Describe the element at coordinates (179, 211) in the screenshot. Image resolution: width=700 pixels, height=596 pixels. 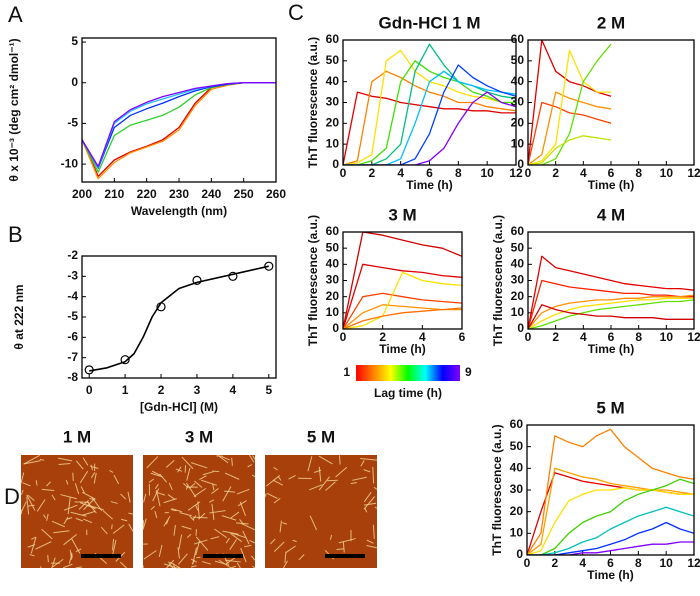
I see `x-axis-label: Wavelength (nm)` at that location.